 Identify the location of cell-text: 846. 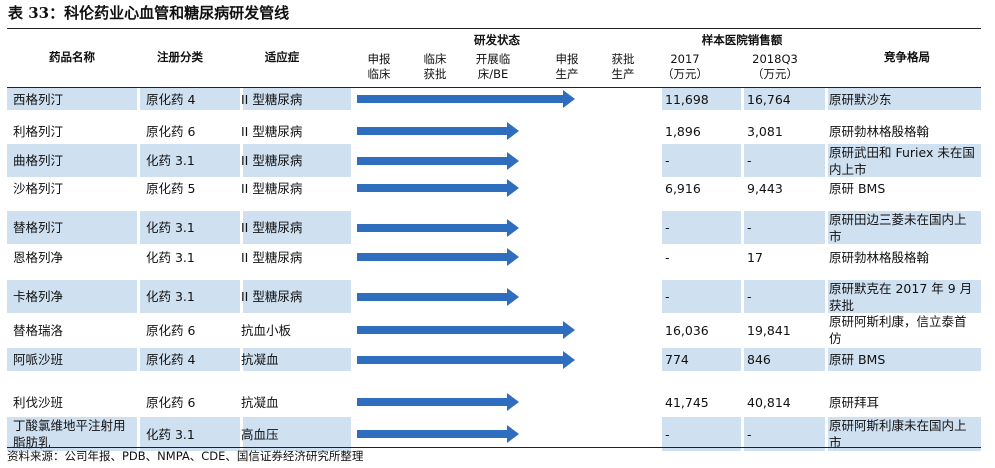
(759, 359).